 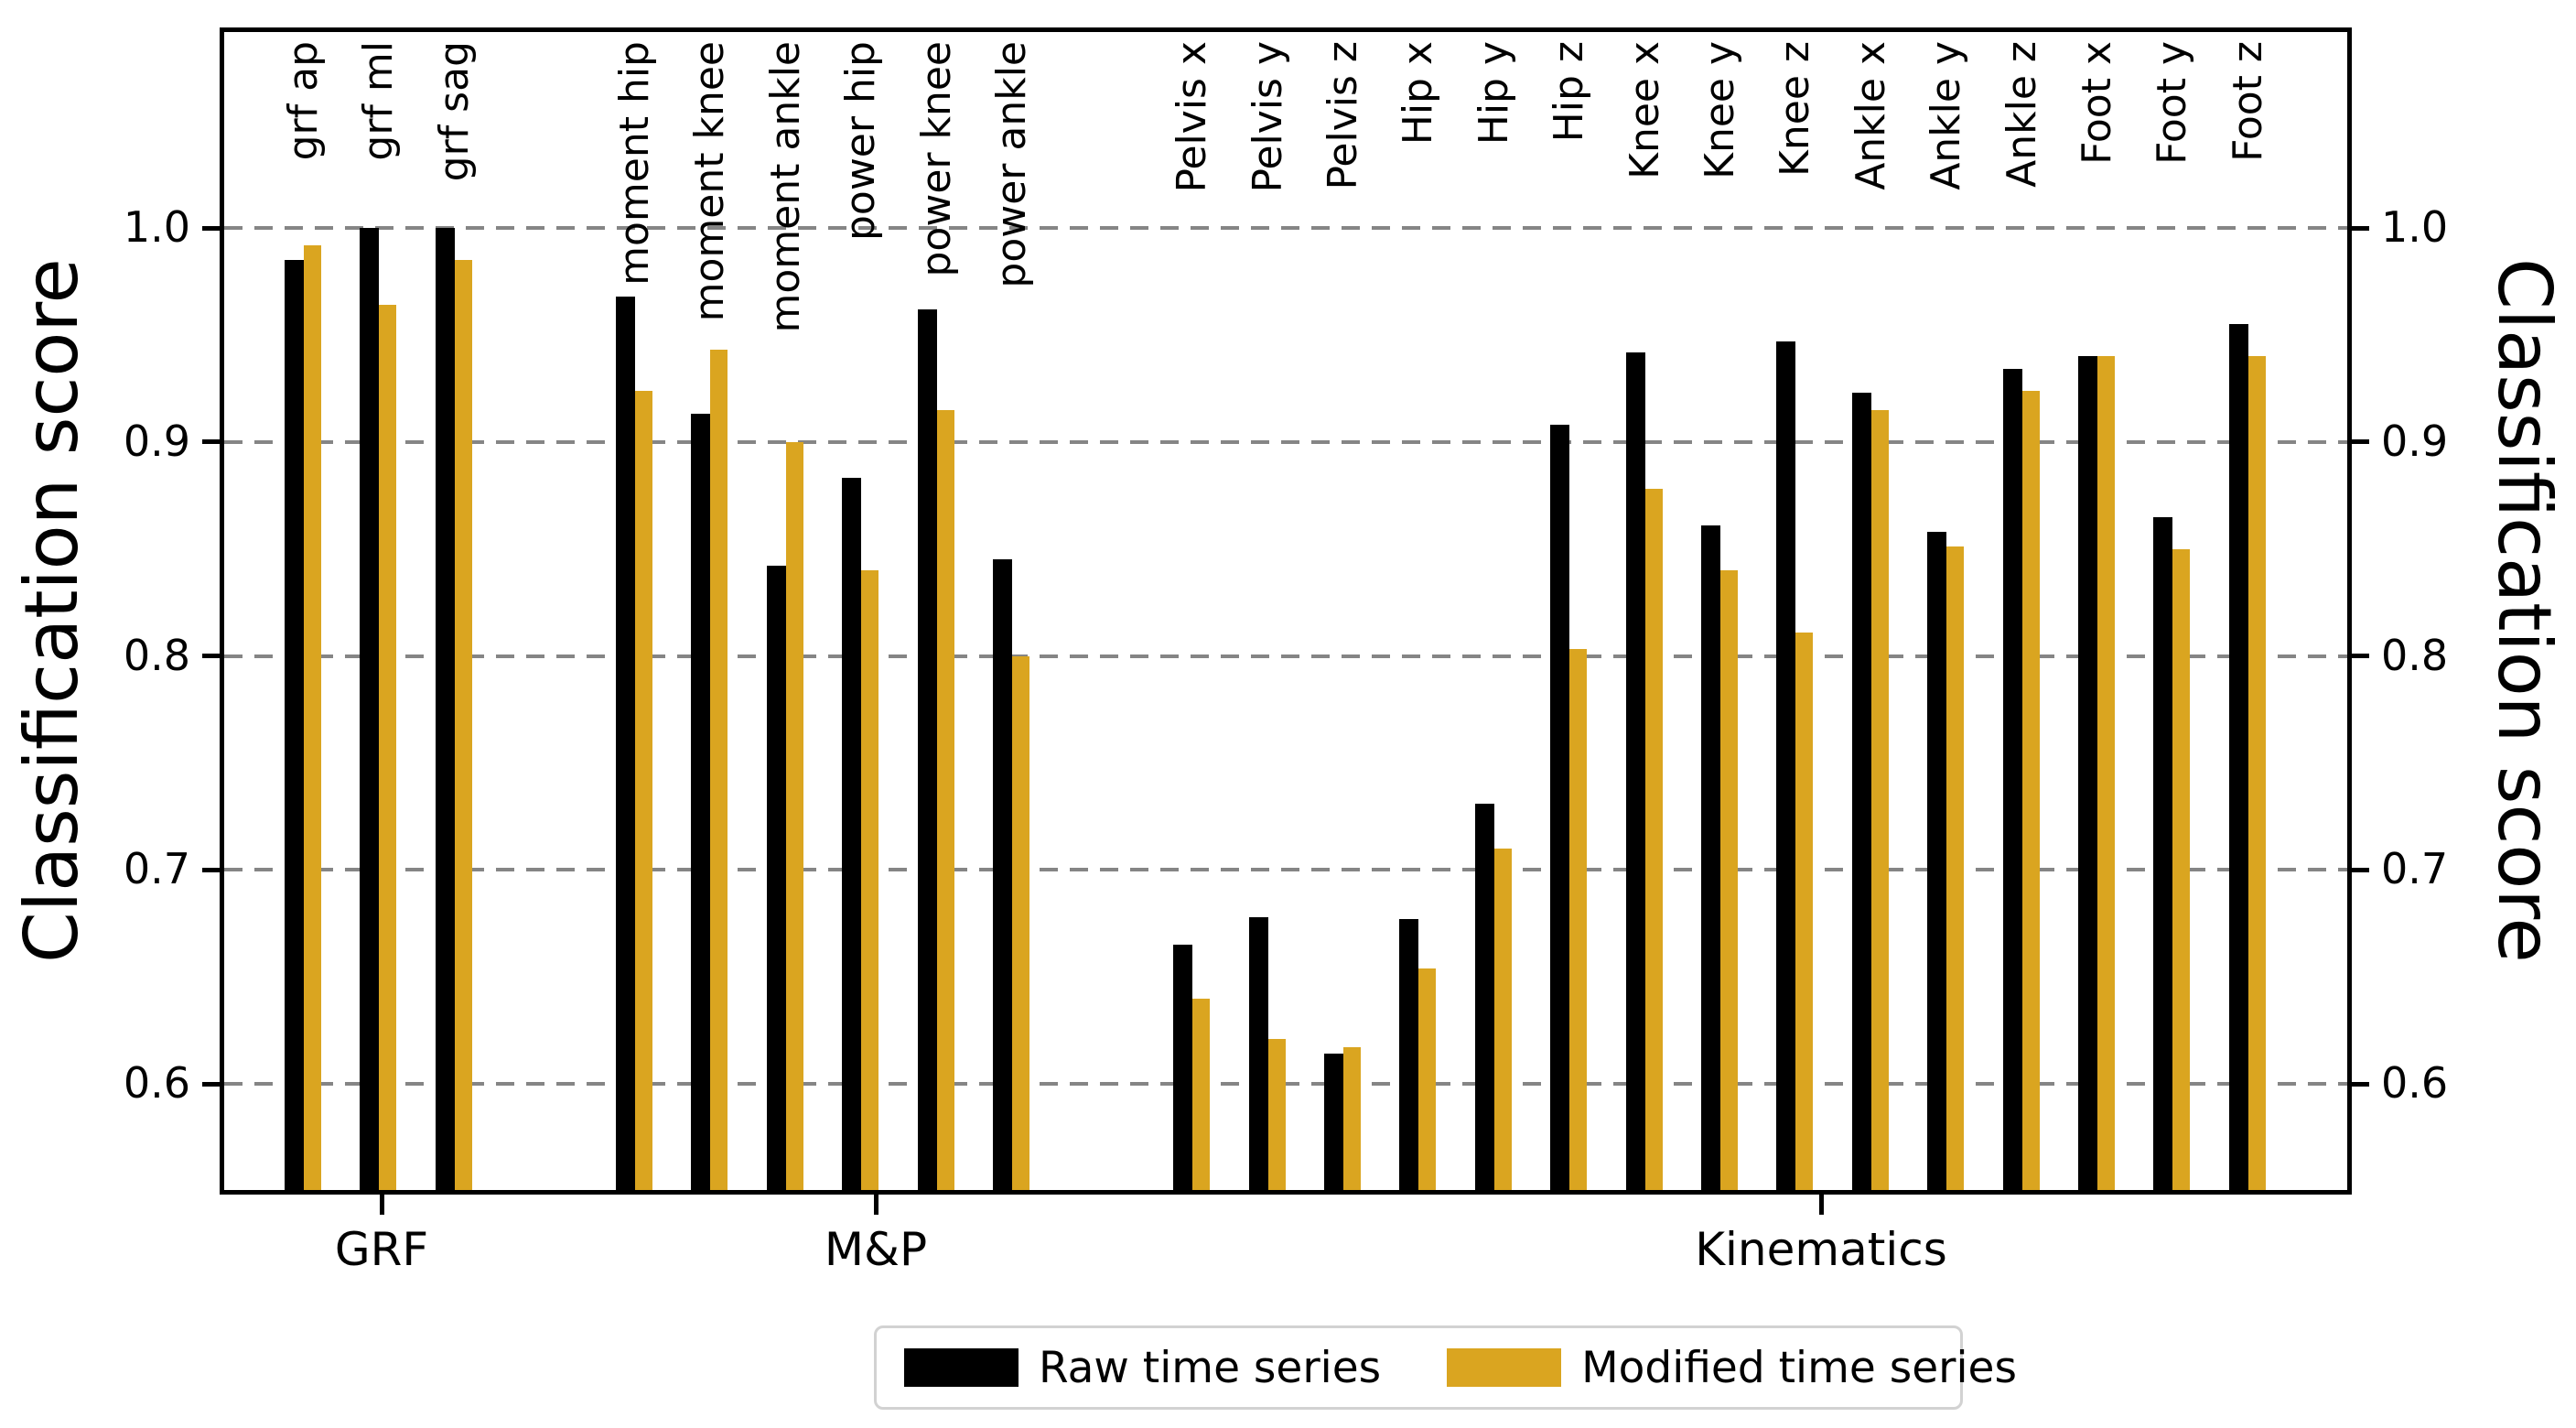 I want to click on bar-modified-foot-y, so click(x=2181, y=869).